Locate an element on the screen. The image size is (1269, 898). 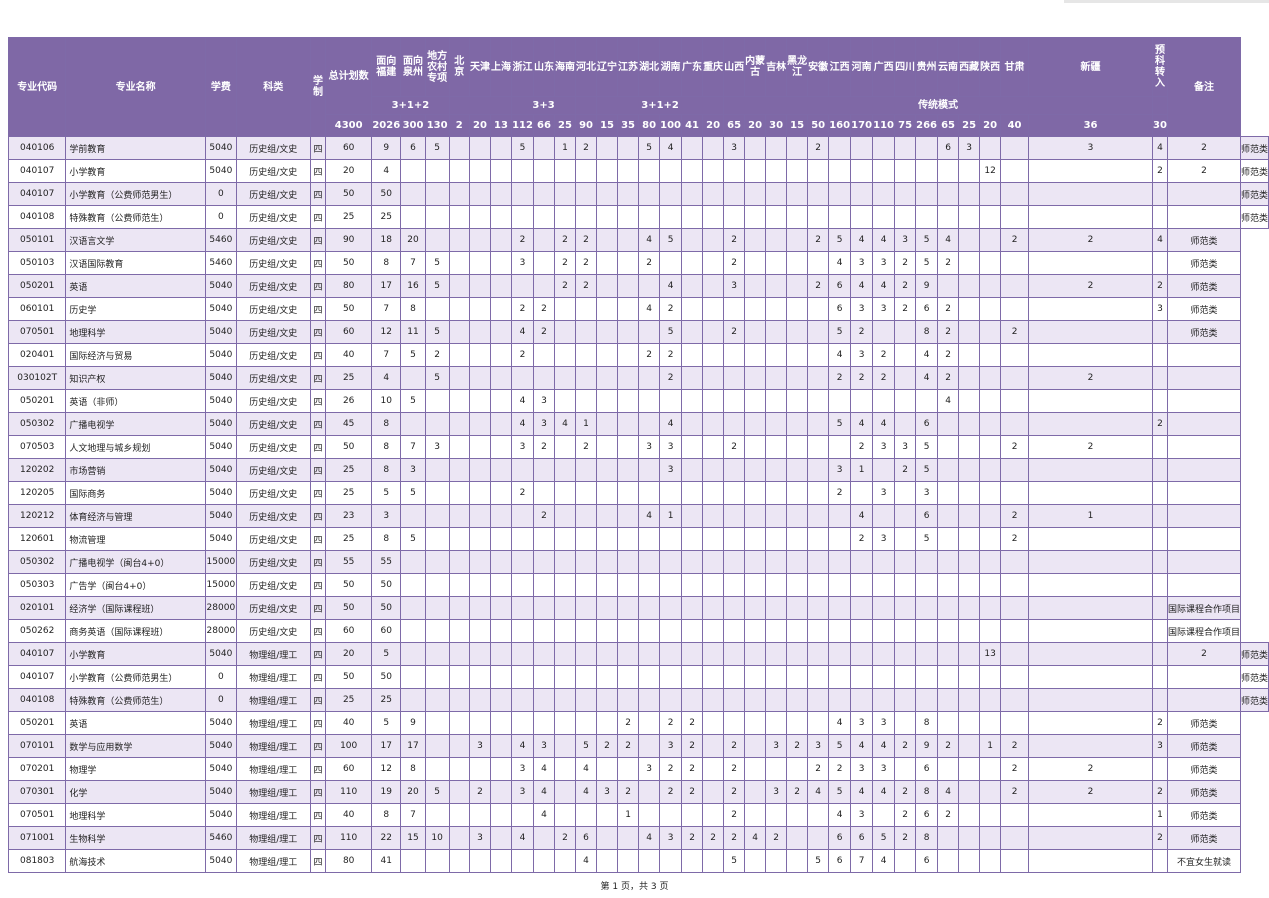
table-cell: 5 is located at coordinates (884, 838).